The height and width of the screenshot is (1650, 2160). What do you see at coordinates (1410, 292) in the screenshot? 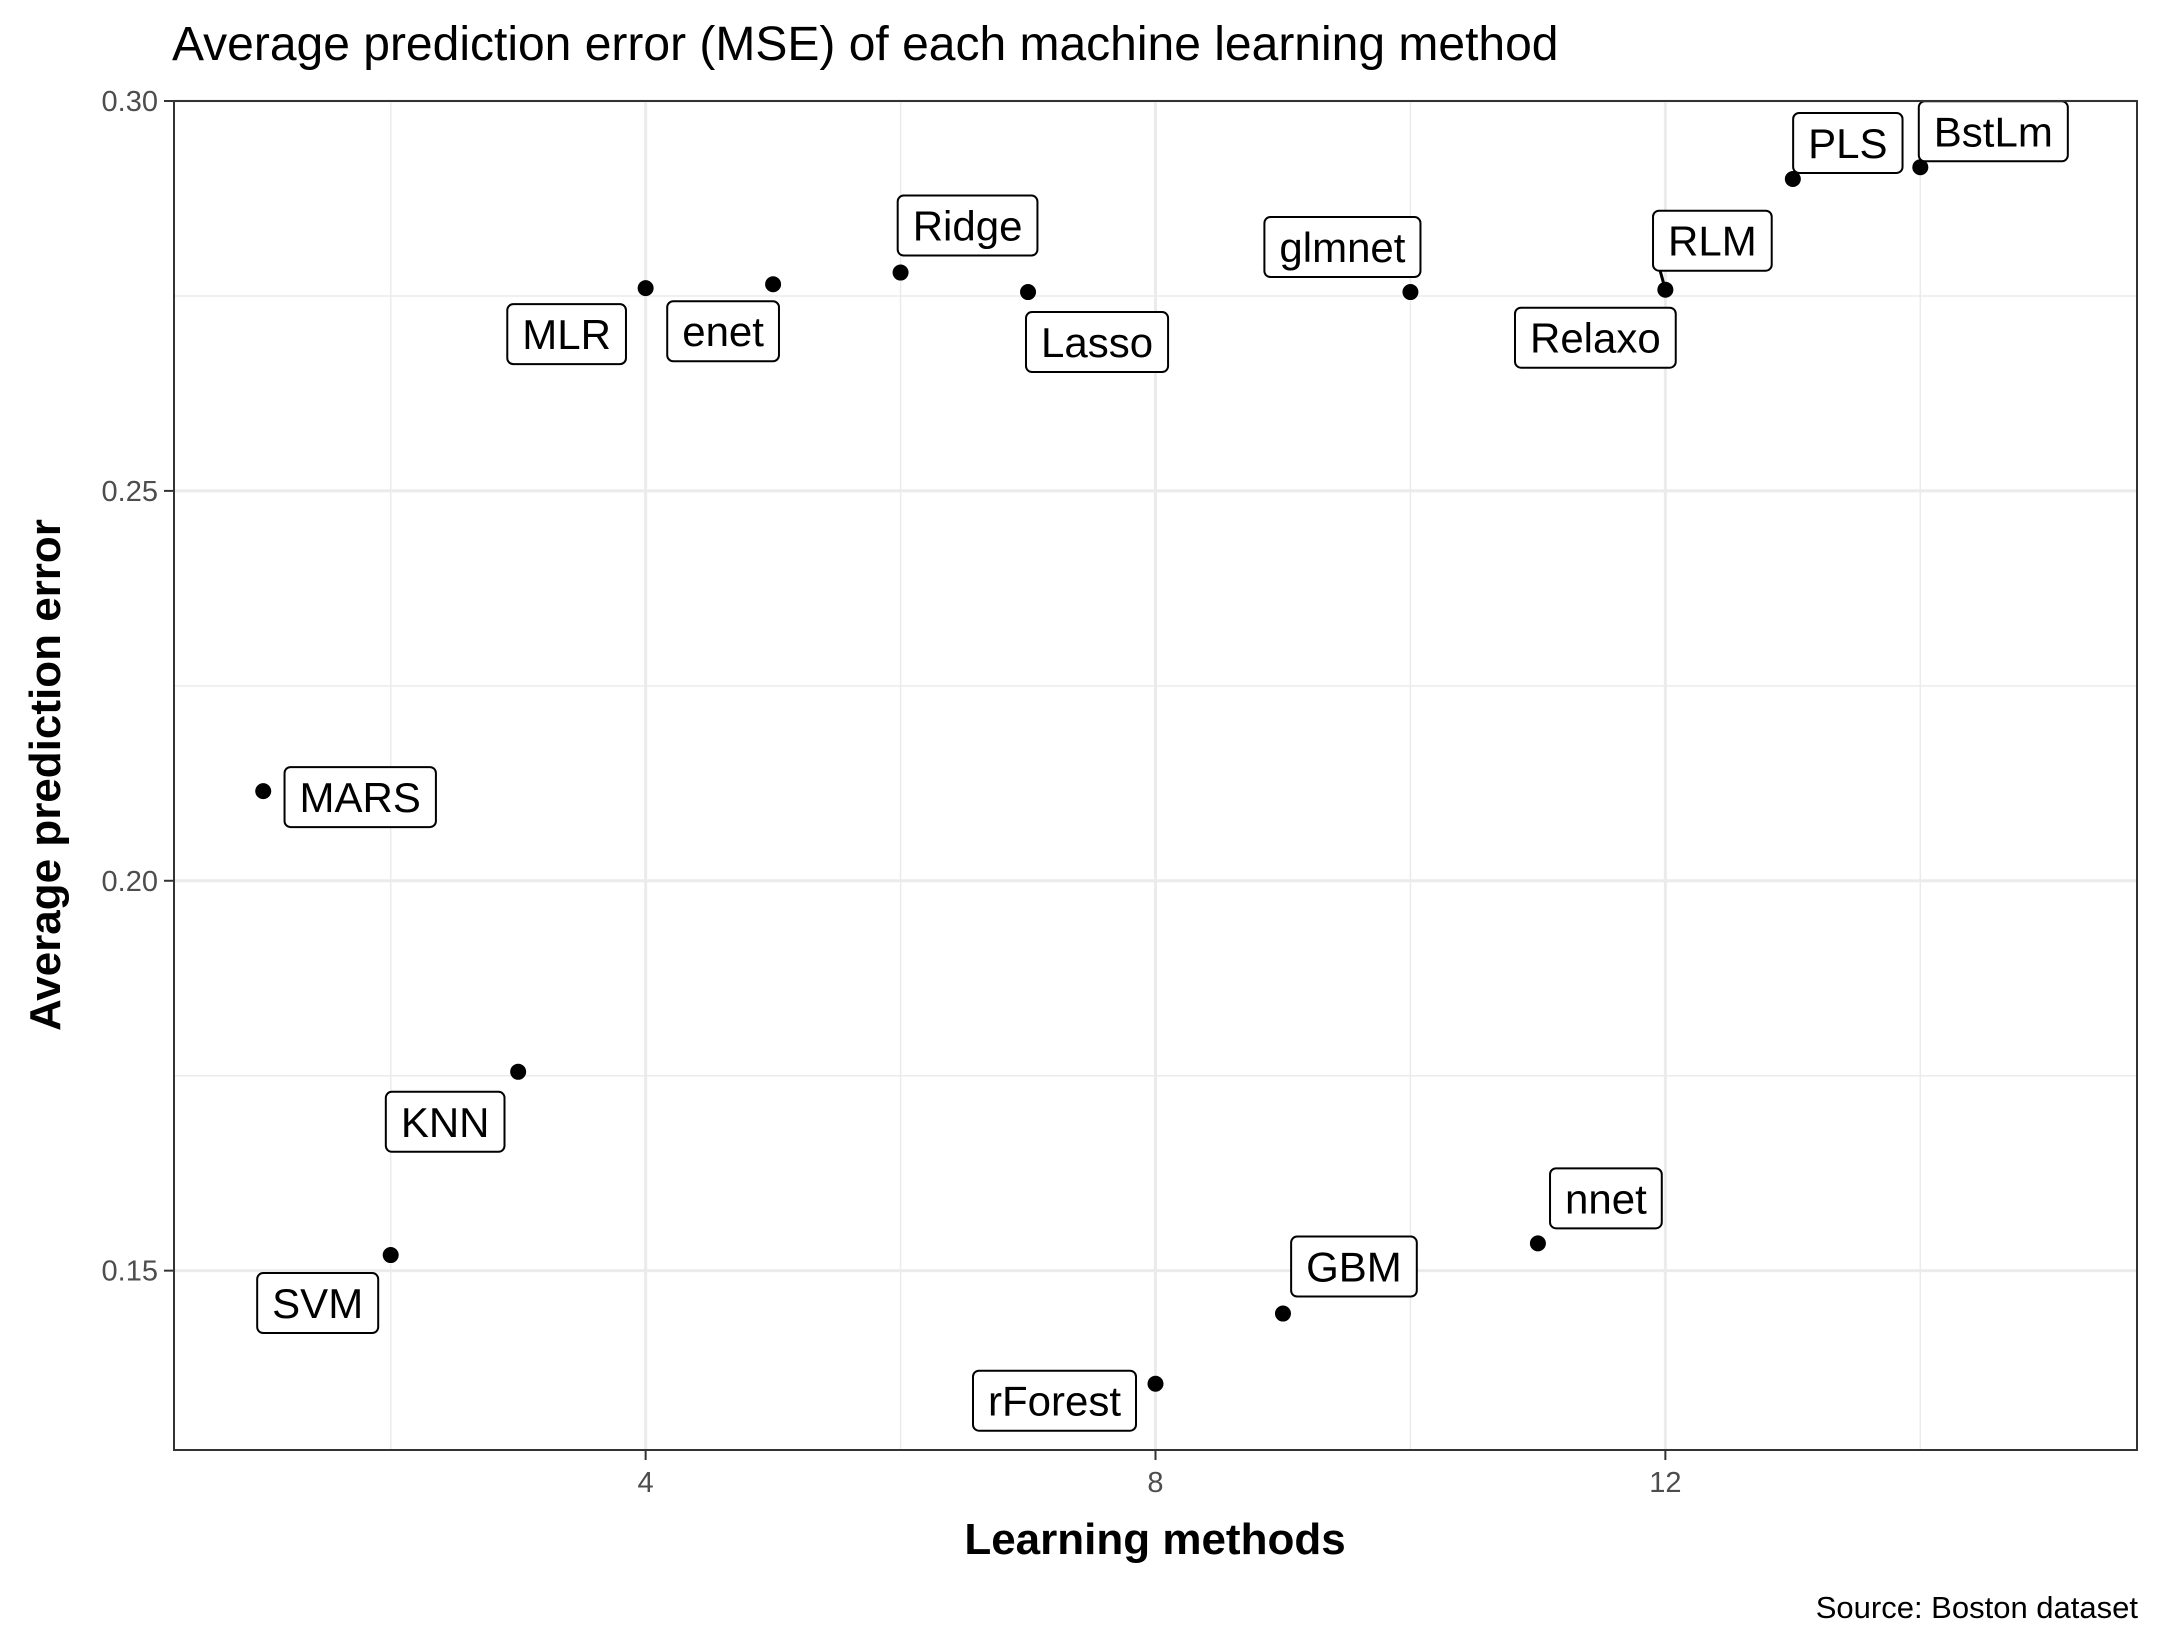
I see `data-point-glmnet` at bounding box center [1410, 292].